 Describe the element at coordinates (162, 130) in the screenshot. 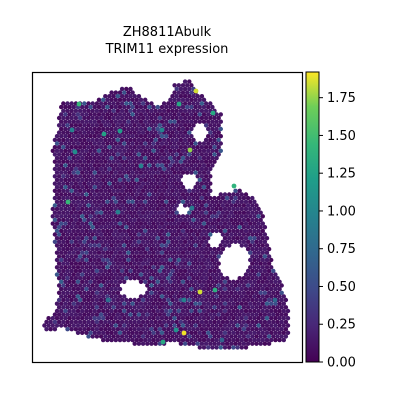

I see `expression-spot` at that location.